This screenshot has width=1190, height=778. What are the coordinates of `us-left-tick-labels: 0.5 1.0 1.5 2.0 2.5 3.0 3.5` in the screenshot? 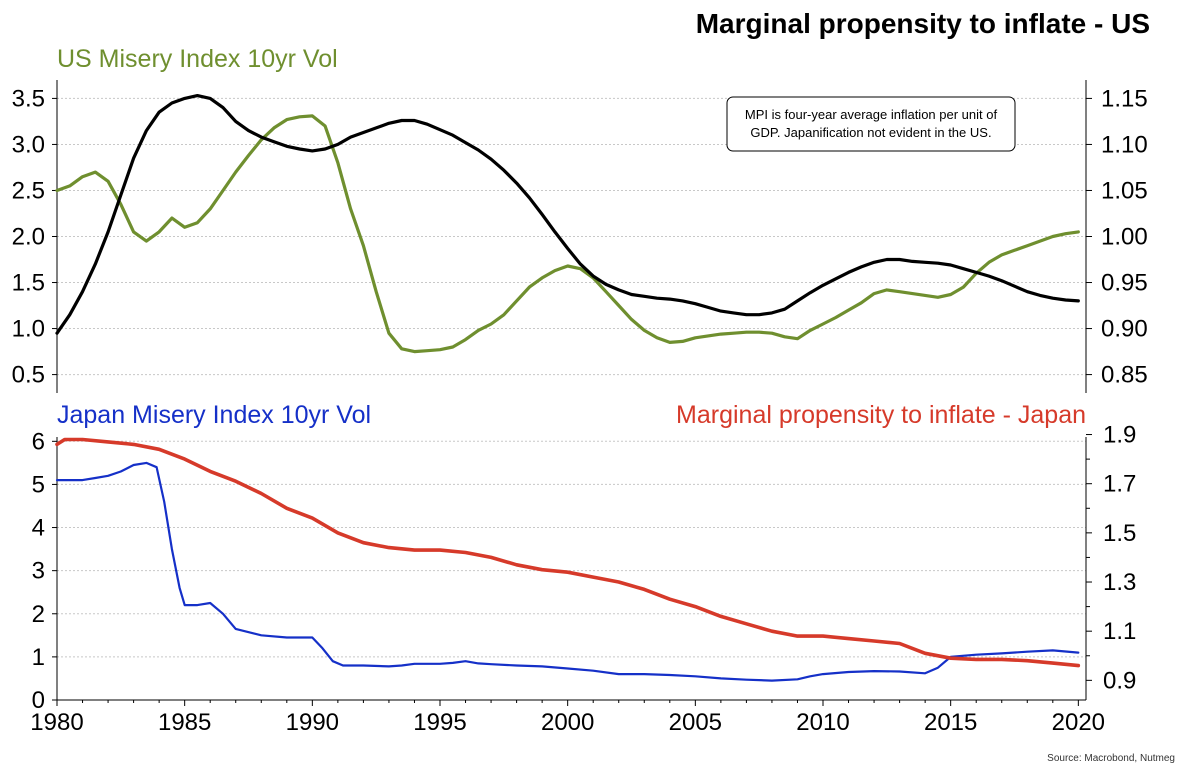 It's located at (28, 236).